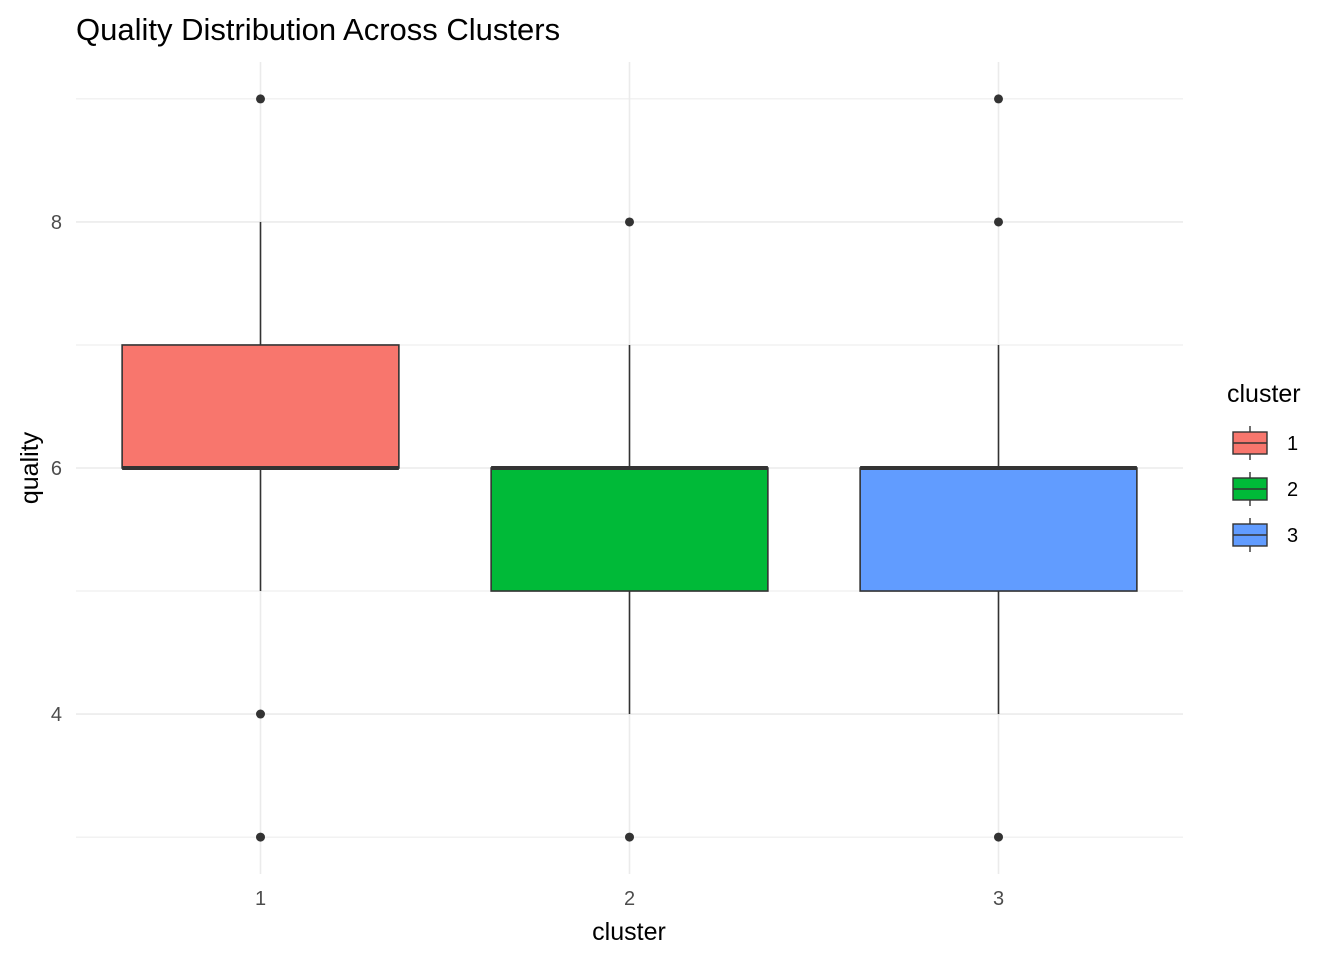  I want to click on legend-label: 2, so click(1292, 490).